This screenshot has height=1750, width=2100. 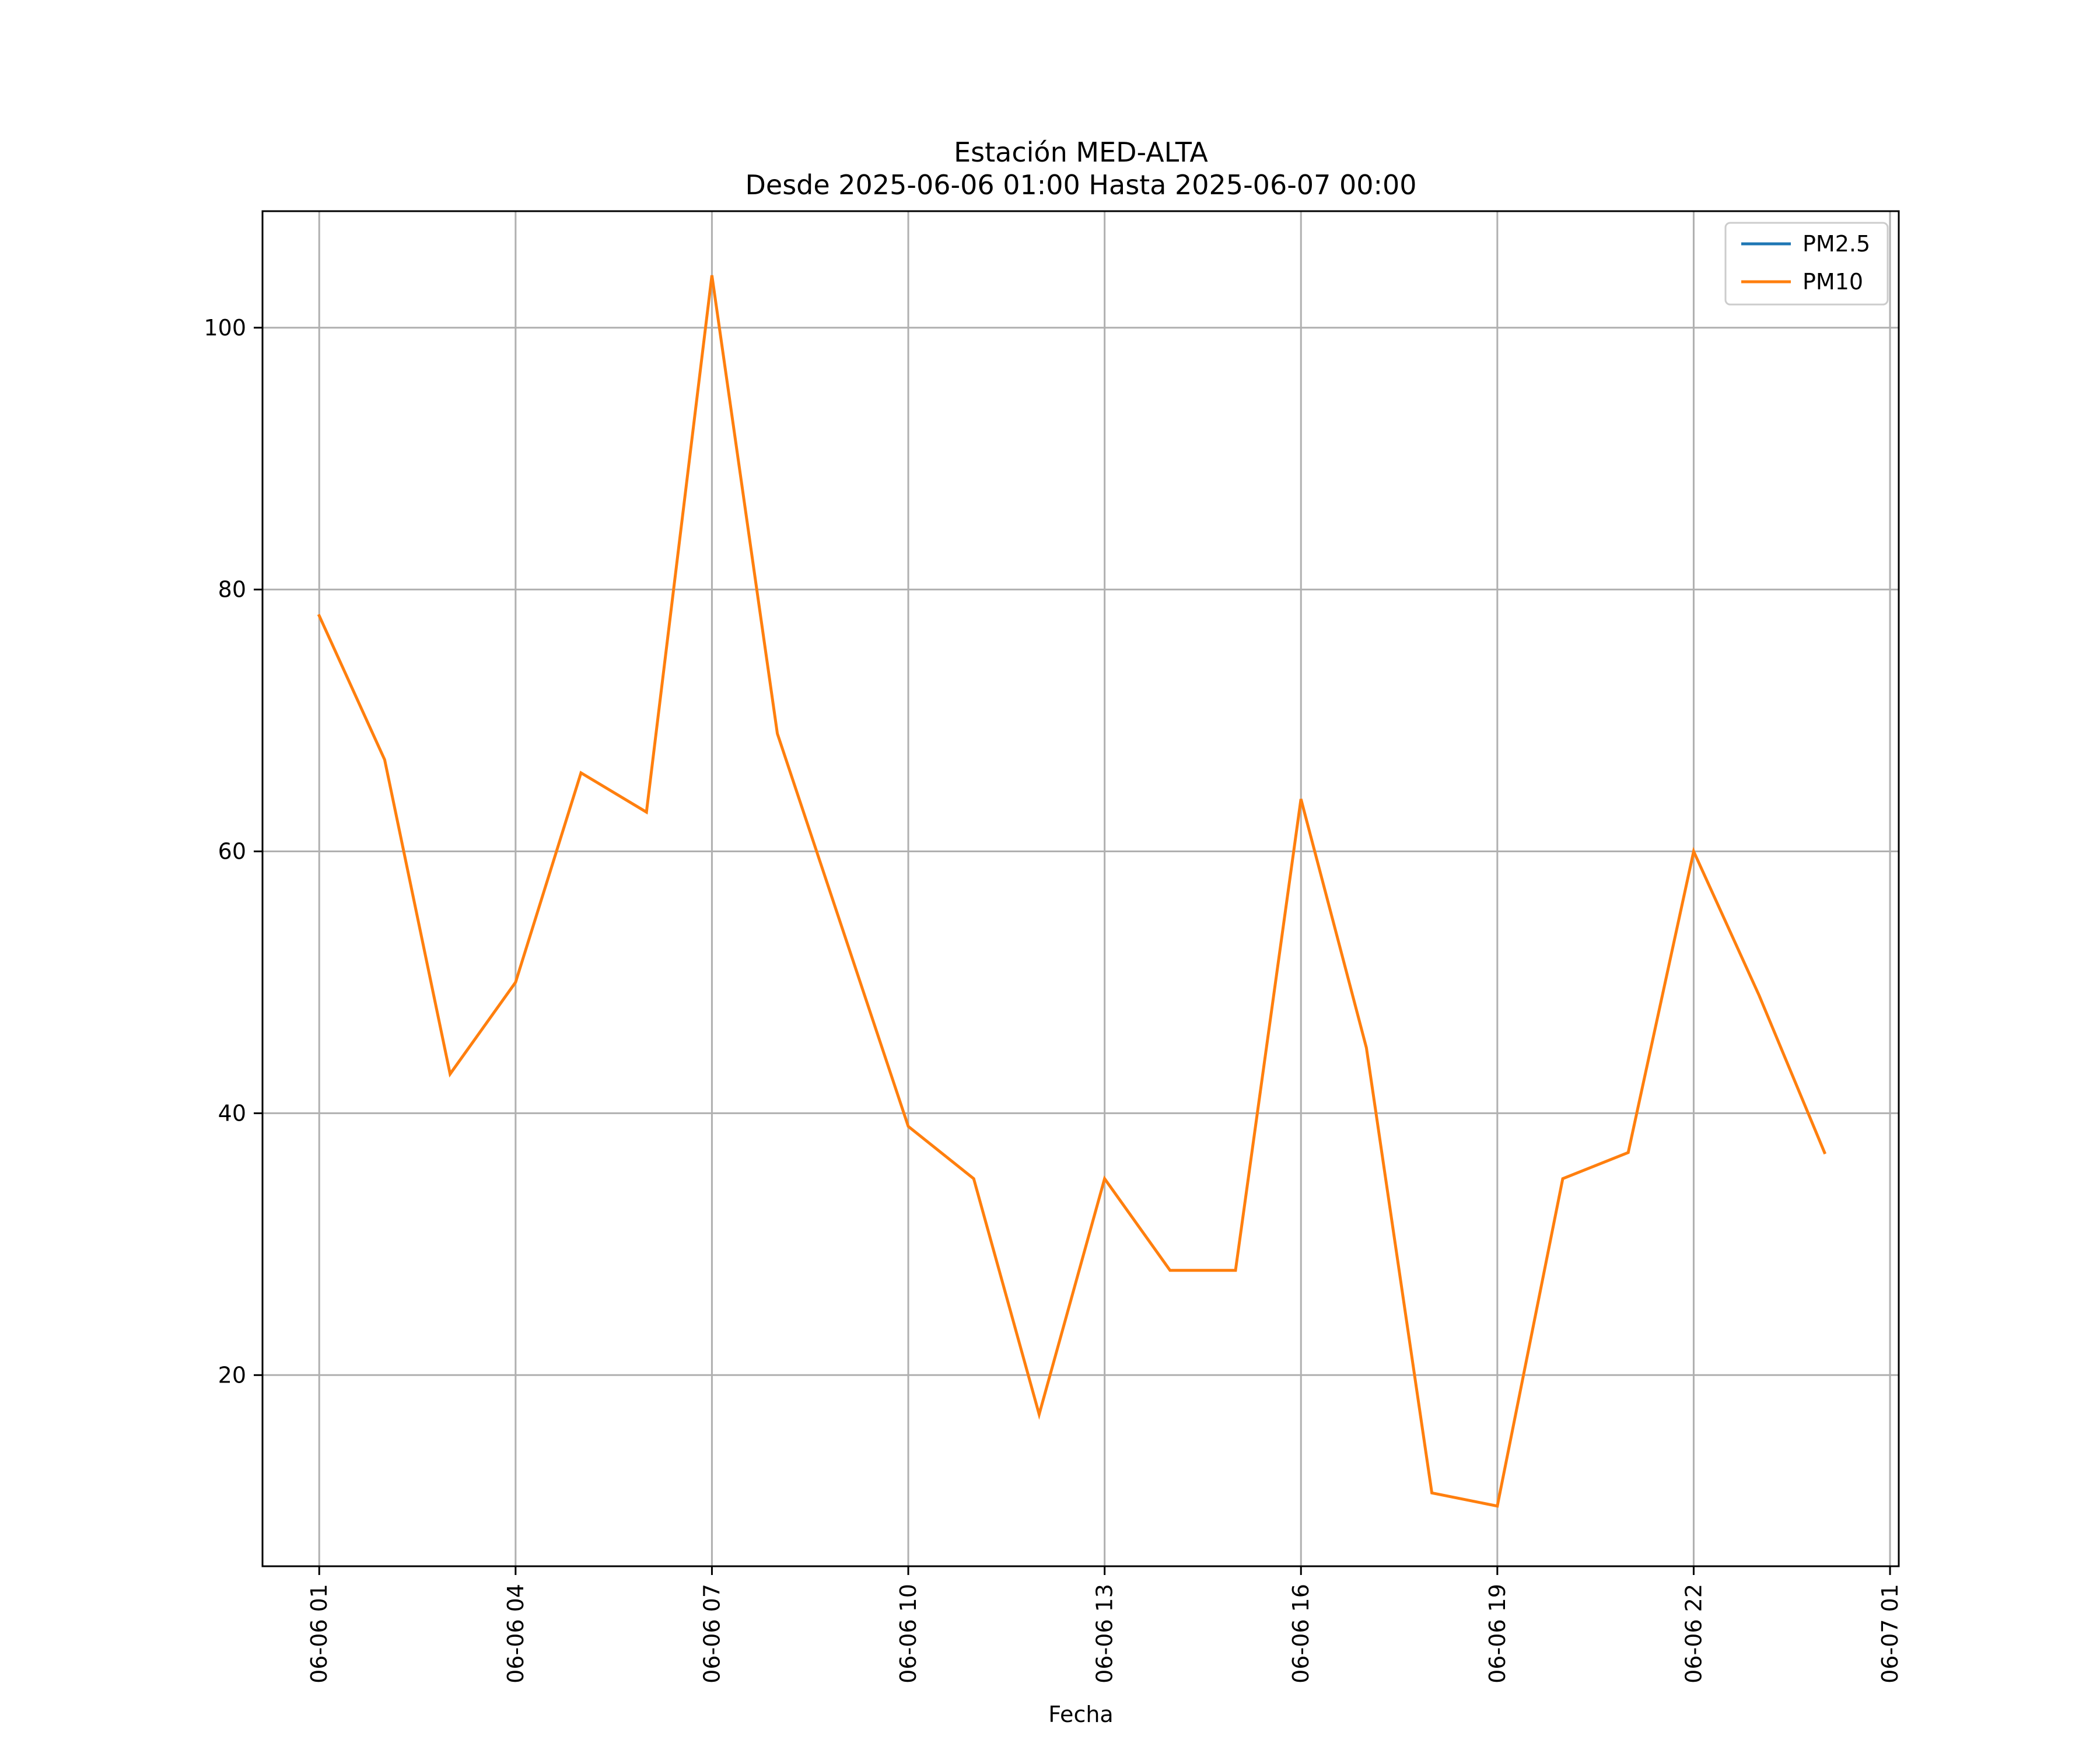 What do you see at coordinates (1301, 1634) in the screenshot?
I see `x-tick-label: 06-06 16` at bounding box center [1301, 1634].